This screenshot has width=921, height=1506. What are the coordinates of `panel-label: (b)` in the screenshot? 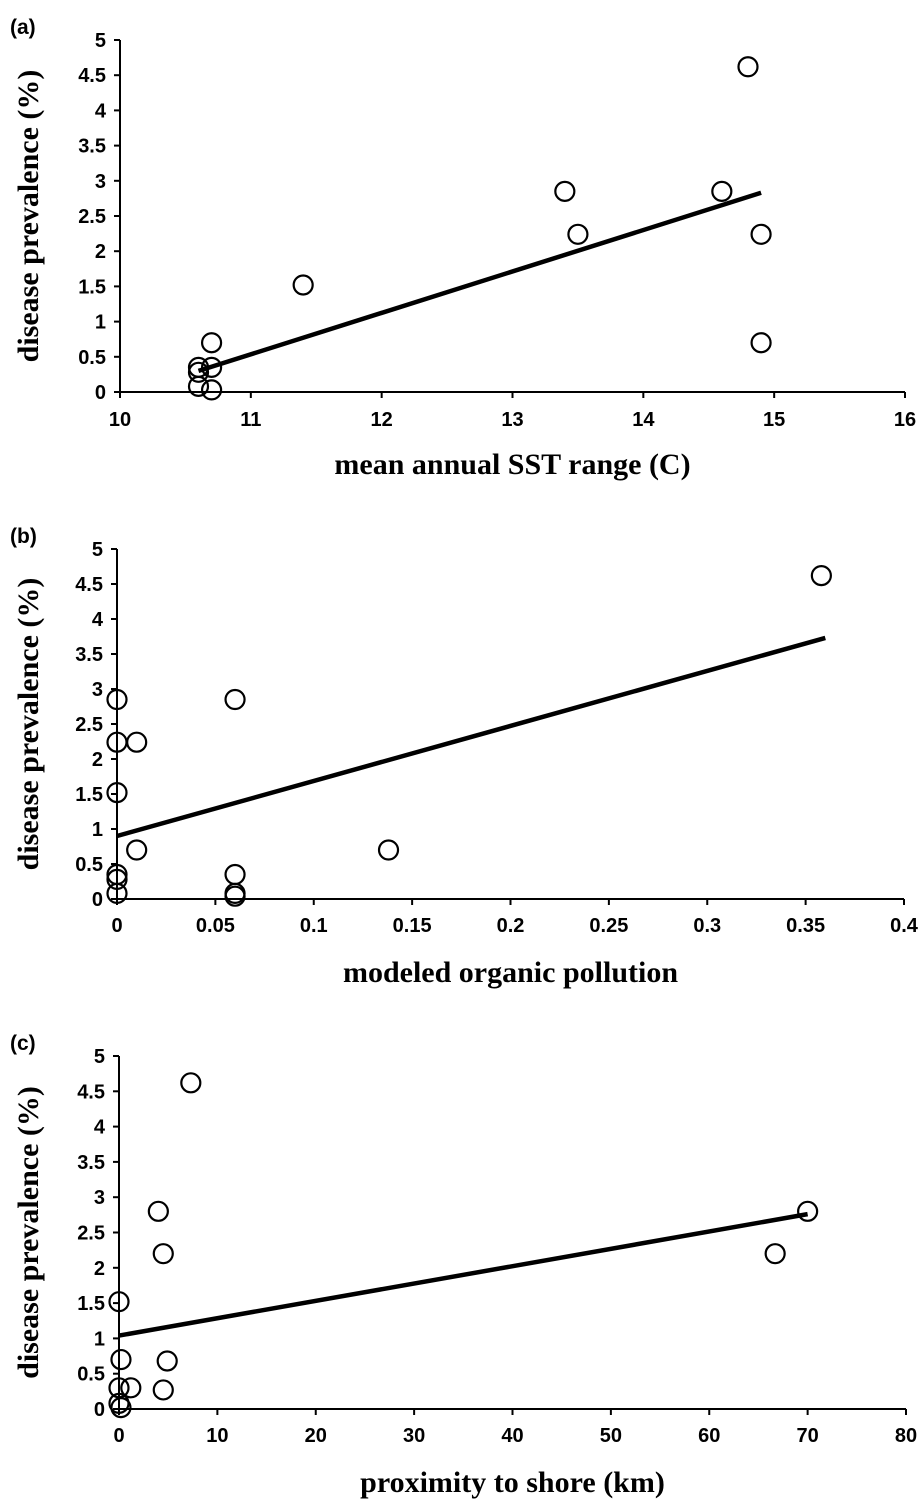 It's located at (23, 536).